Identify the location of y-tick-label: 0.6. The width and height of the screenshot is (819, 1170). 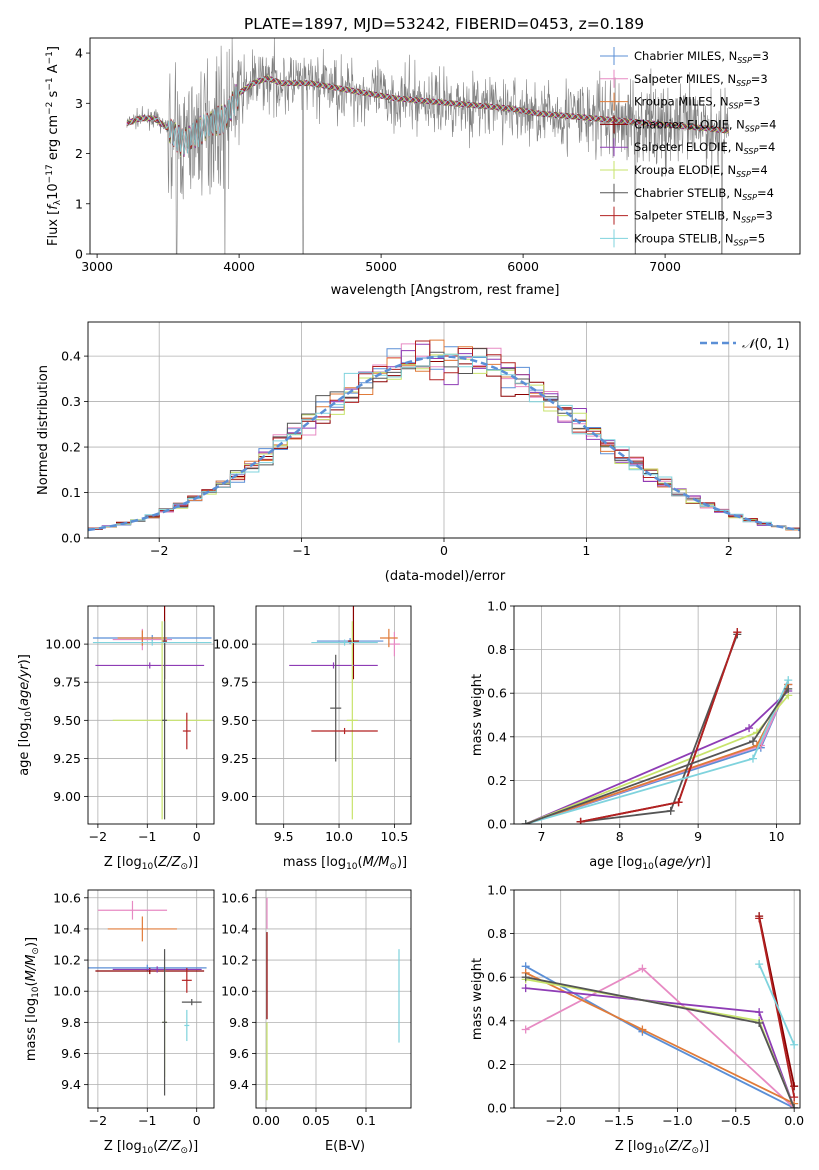
(497, 977).